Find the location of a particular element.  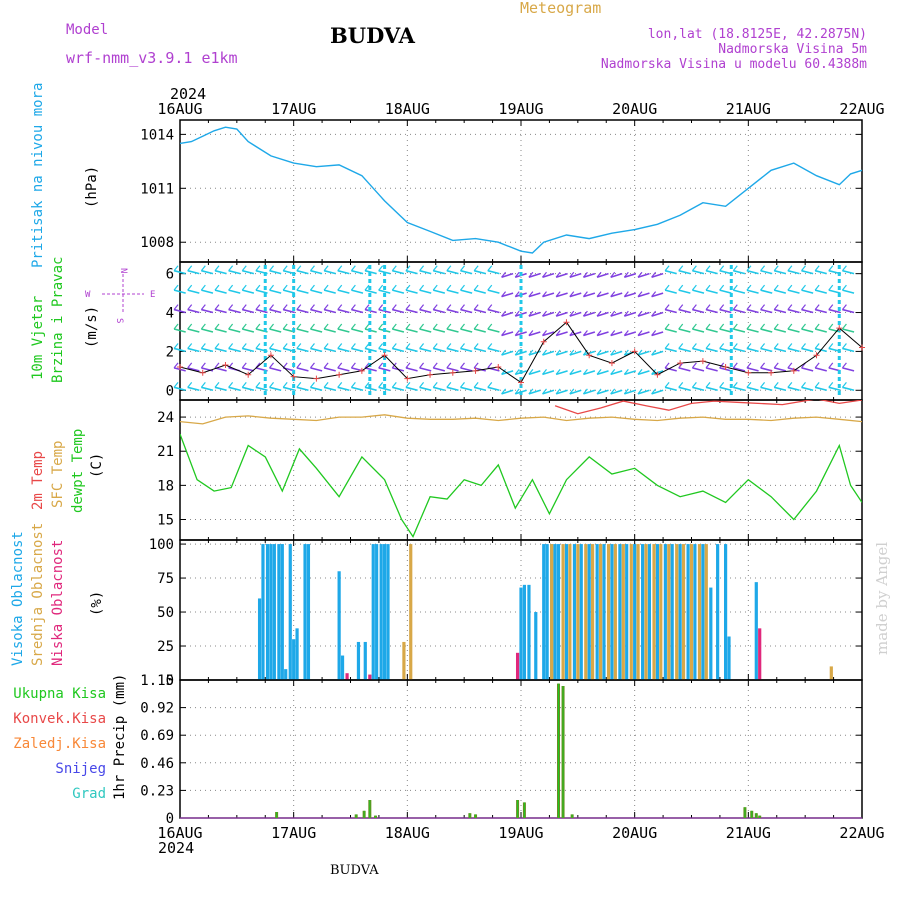

legend-strat: Zaledj.Kisa is located at coordinates (59, 744).